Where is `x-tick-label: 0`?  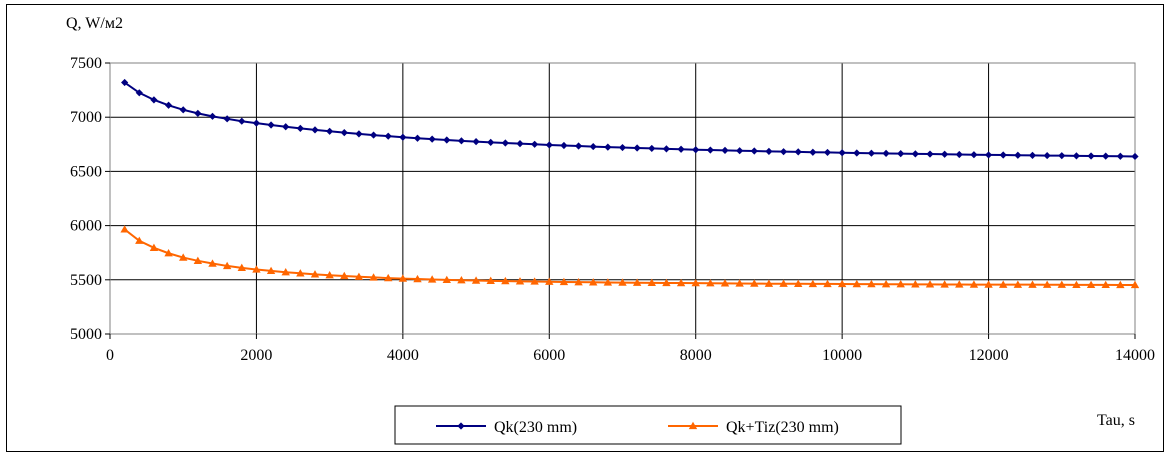 x-tick-label: 0 is located at coordinates (110, 355).